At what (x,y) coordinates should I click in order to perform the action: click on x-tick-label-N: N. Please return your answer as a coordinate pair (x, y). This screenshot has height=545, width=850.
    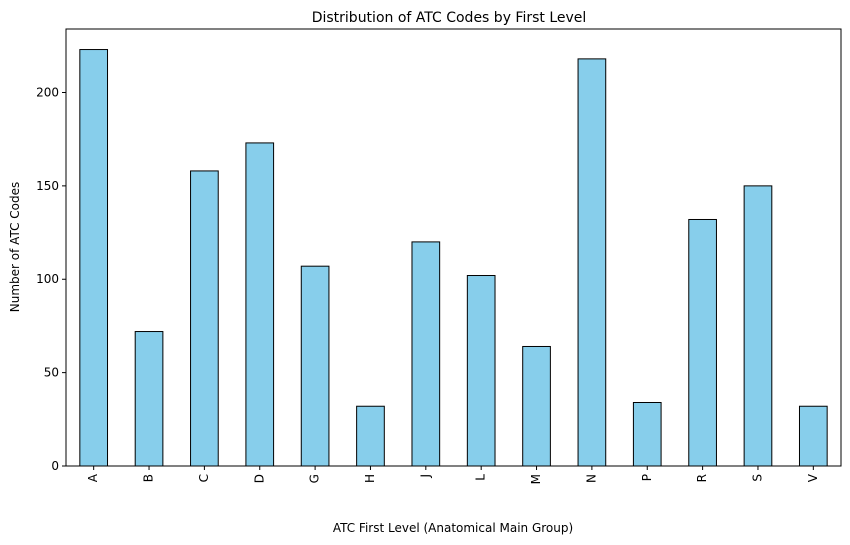
    Looking at the image, I should click on (591, 478).